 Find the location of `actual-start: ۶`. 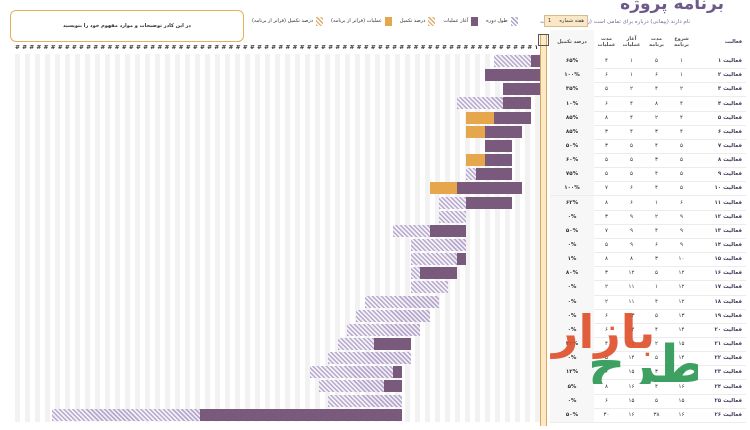

actual-start: ۶ is located at coordinates (631, 202).